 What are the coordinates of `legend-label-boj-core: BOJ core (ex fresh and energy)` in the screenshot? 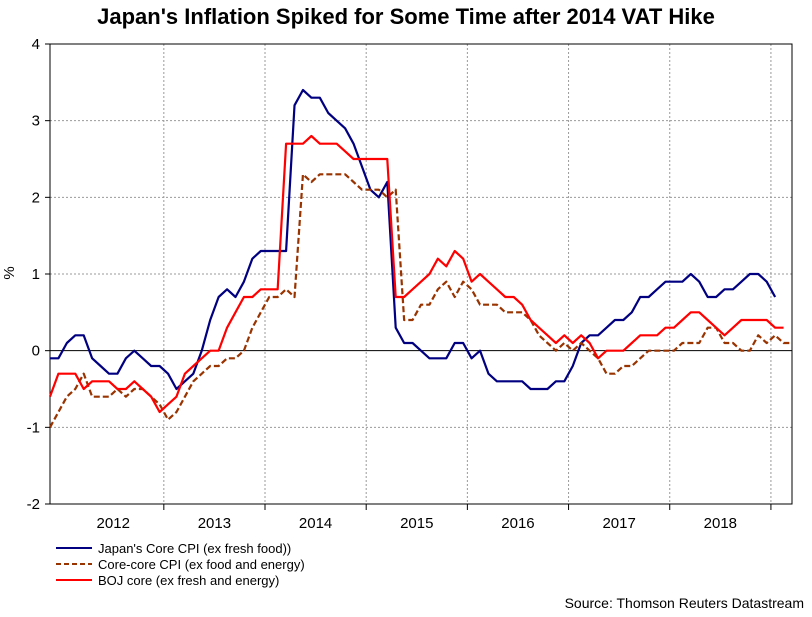 It's located at (189, 580).